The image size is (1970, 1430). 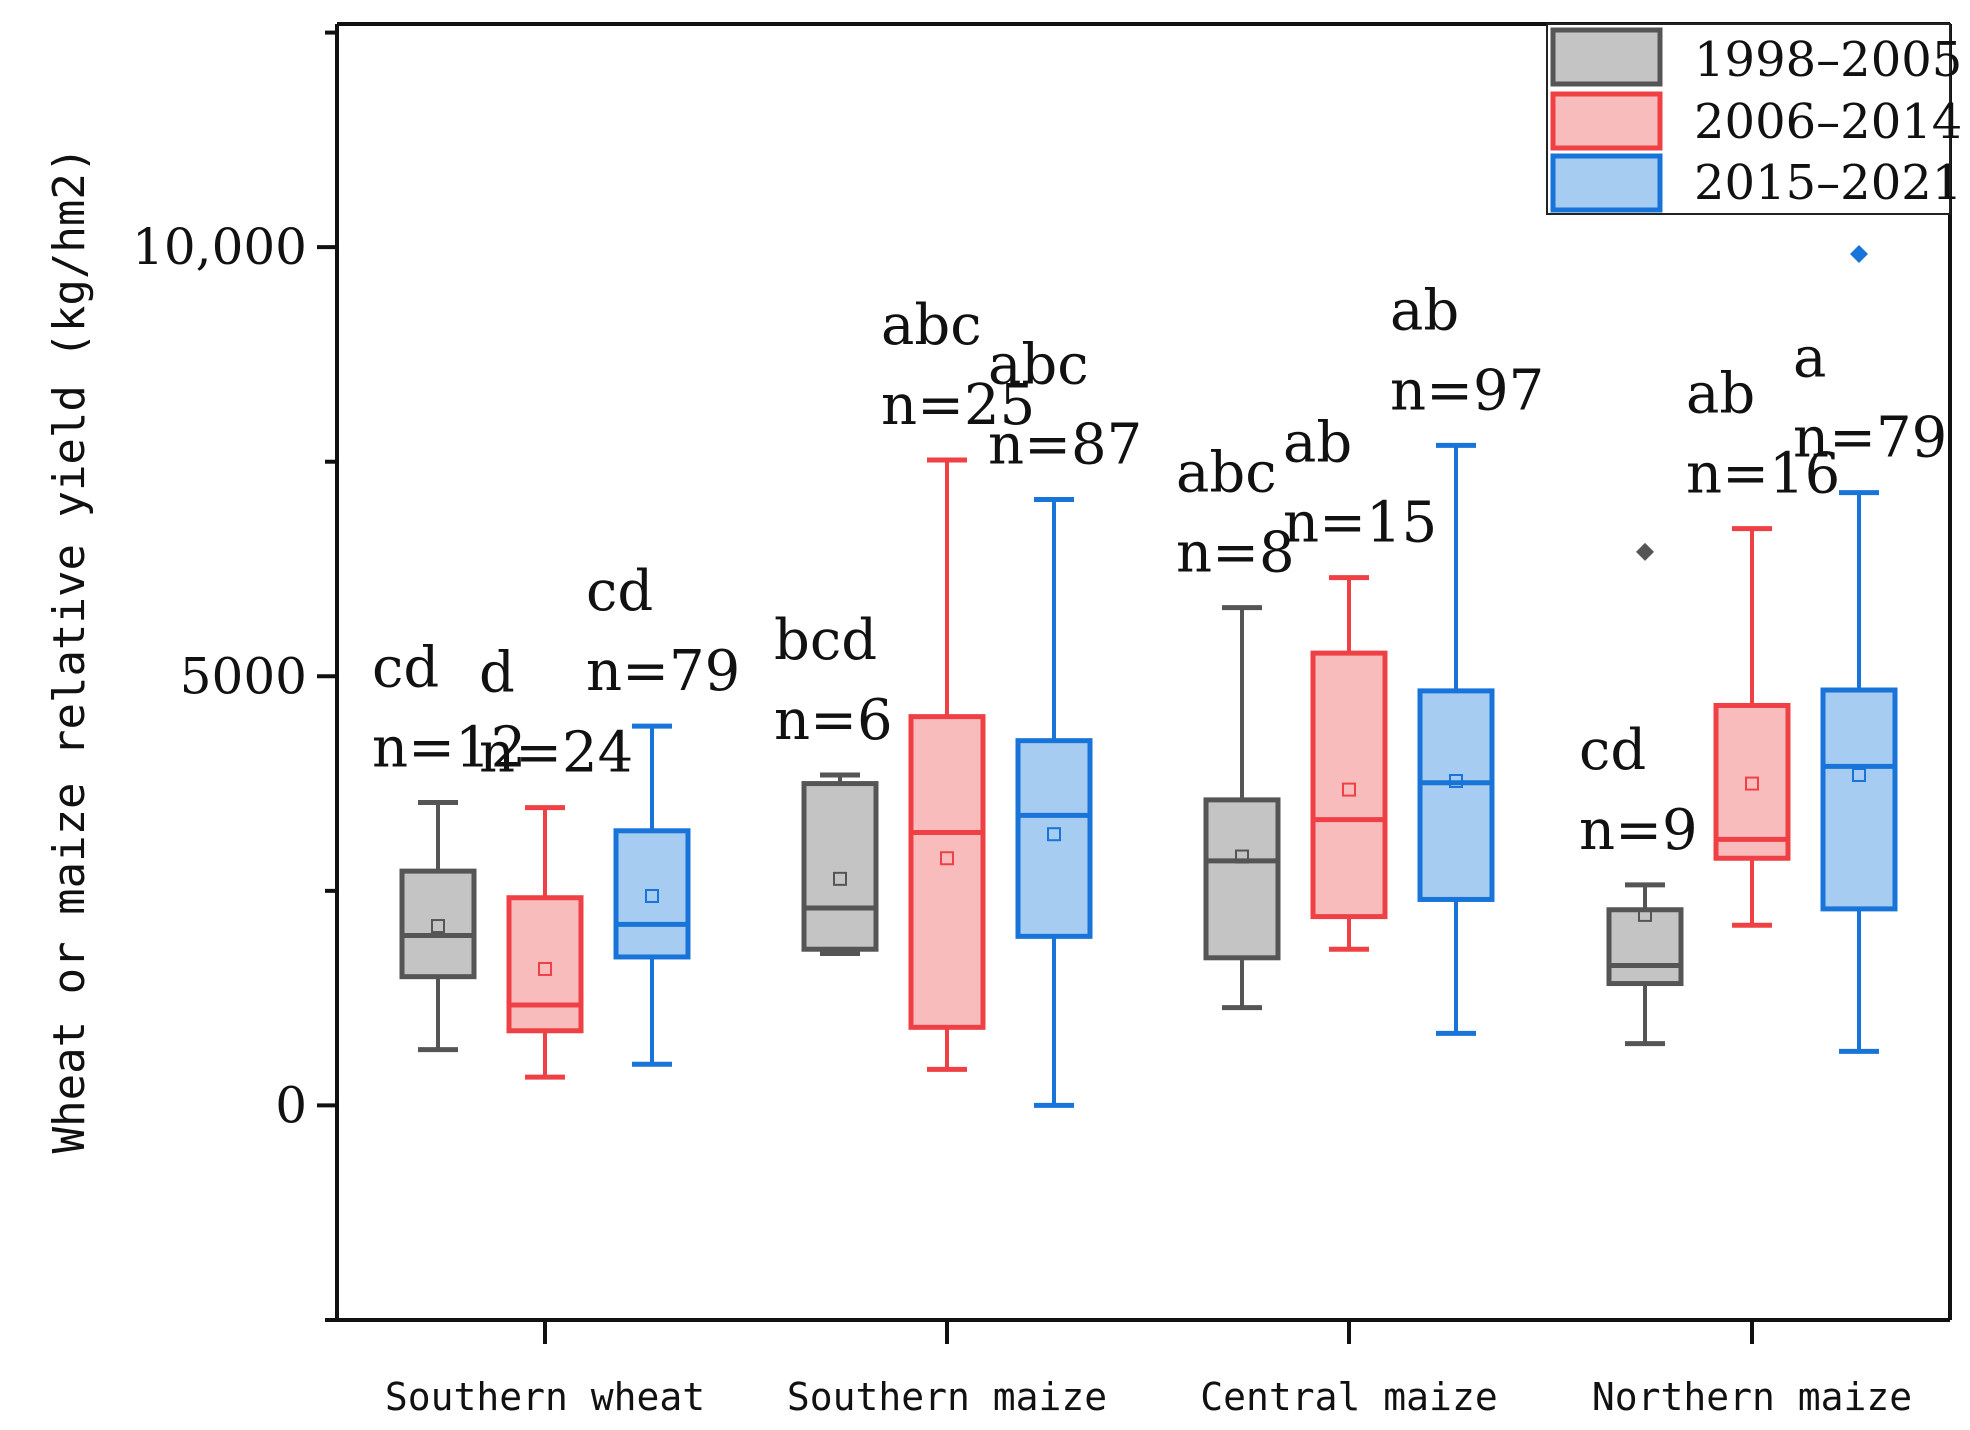 I want to click on y-axis-title-text: Wheat or maize relative yield (kg/hm2), so click(x=69, y=650).